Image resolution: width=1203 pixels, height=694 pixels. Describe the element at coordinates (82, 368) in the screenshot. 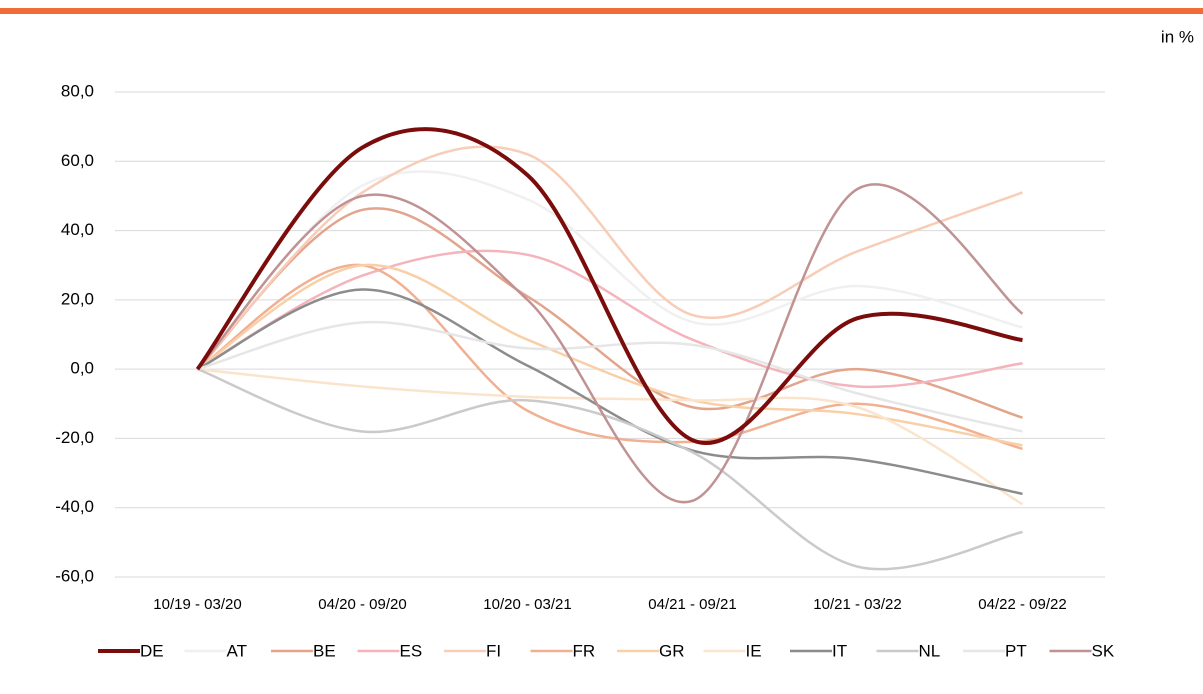

I see `y-tick-label: 0,0` at that location.